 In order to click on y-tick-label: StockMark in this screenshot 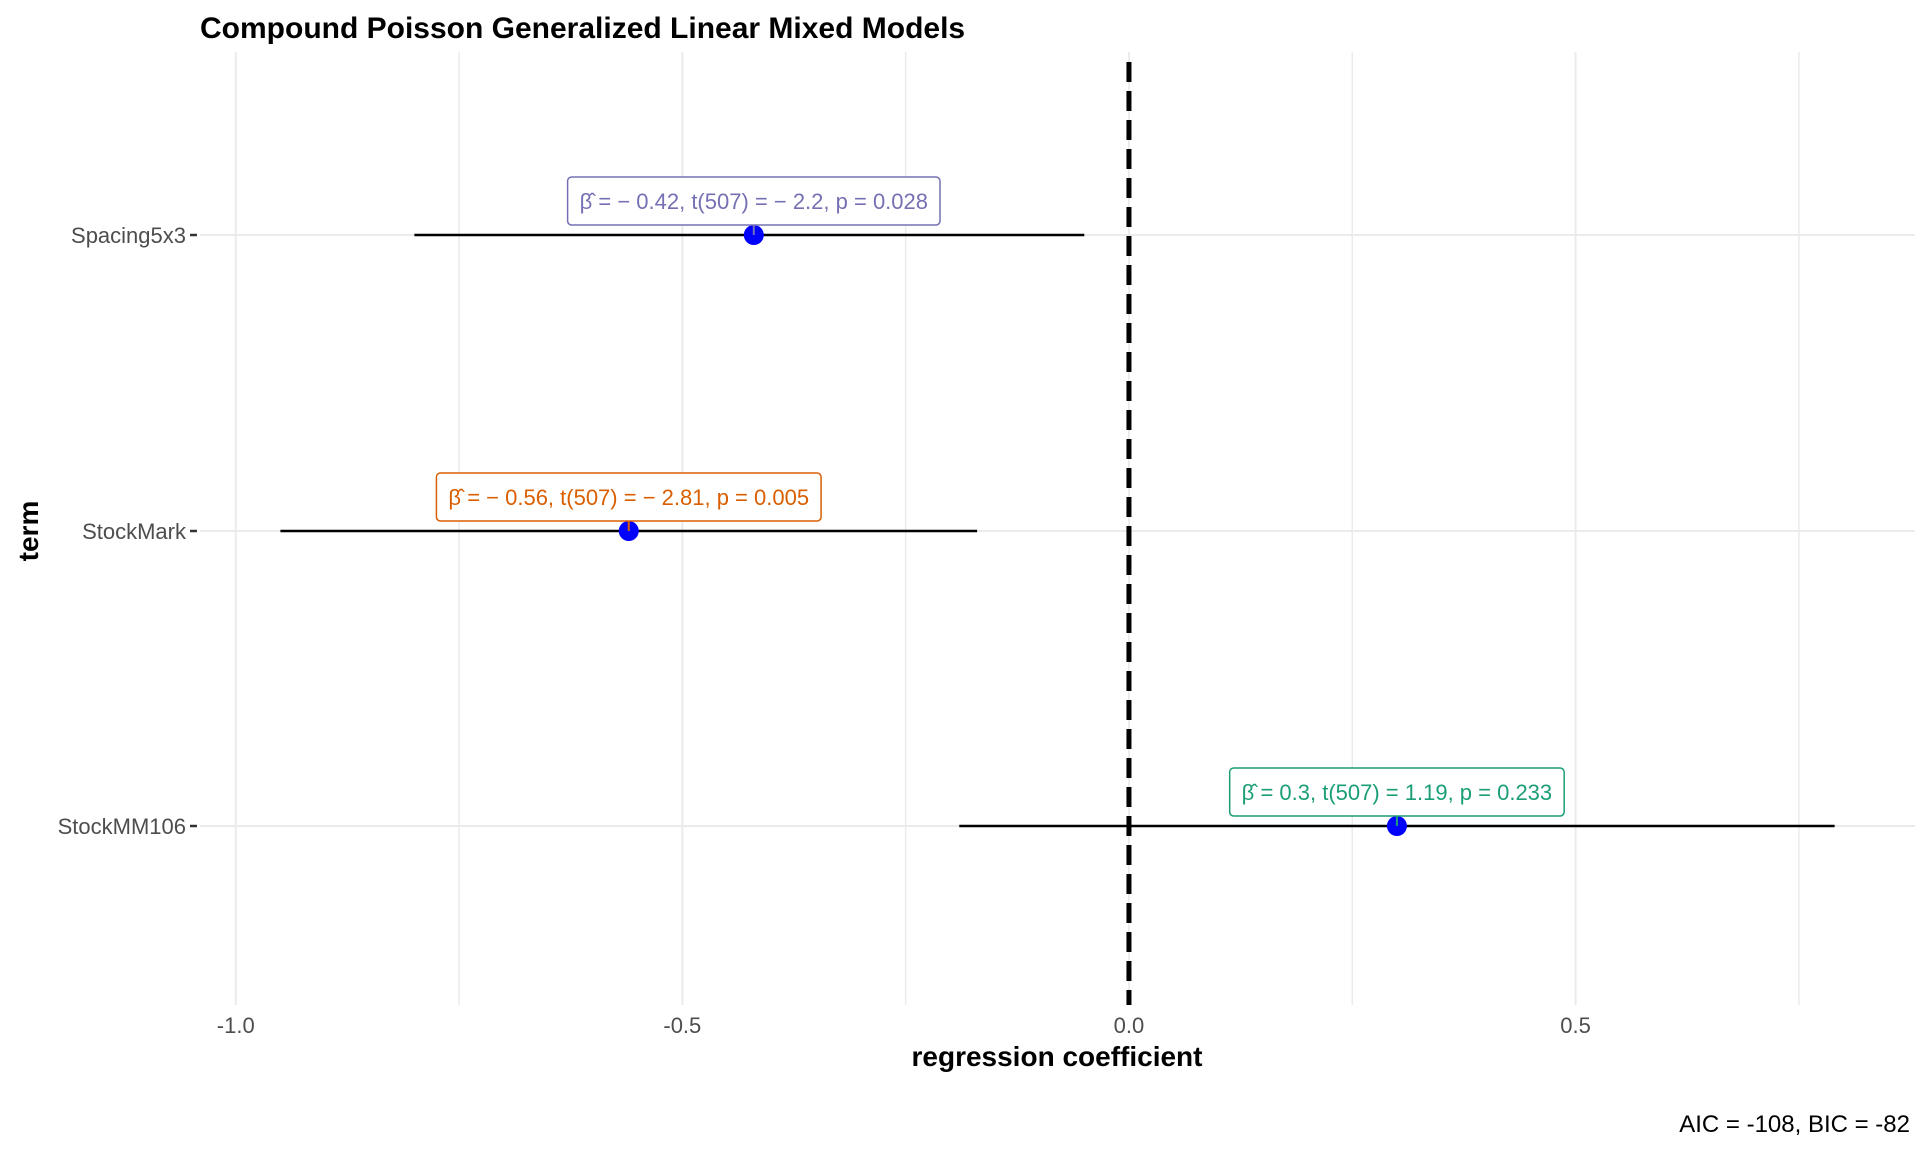, I will do `click(134, 531)`.